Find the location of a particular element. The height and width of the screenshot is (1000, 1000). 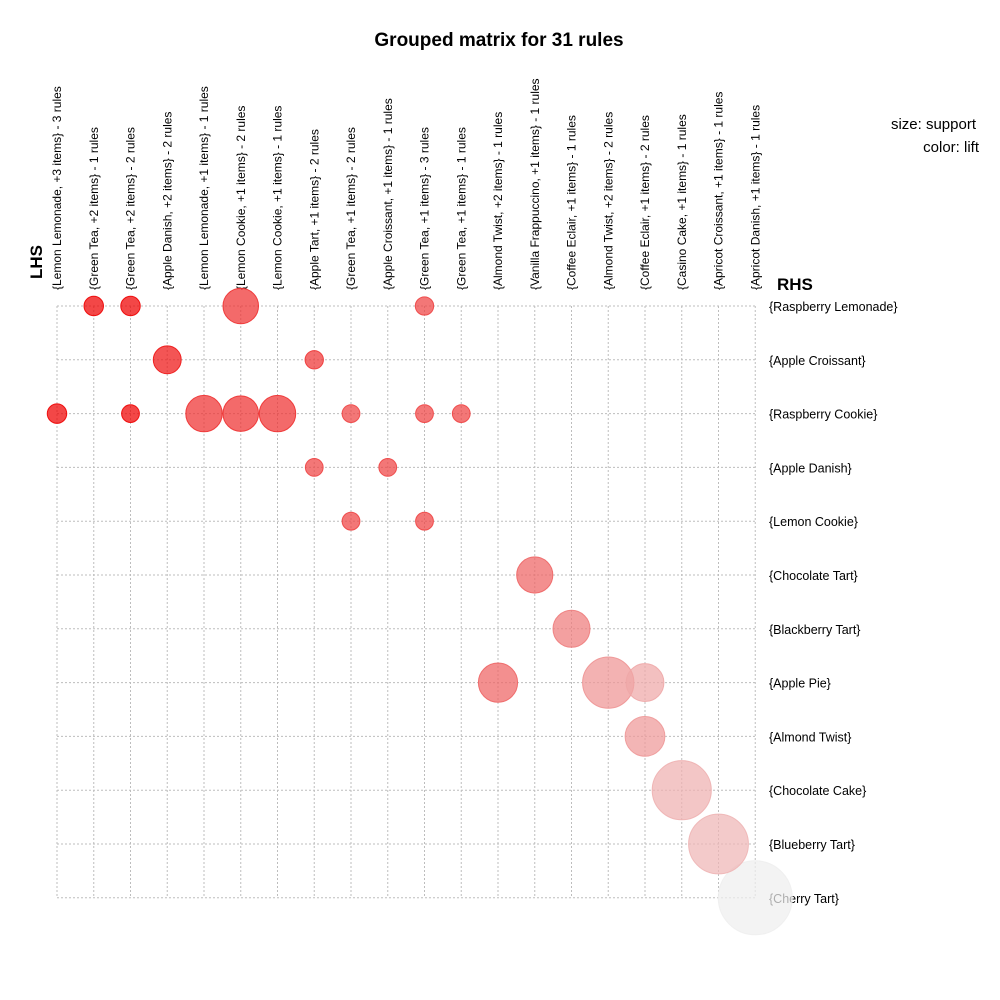

rhs-item-label: {Blueberry Tart} is located at coordinates (812, 845).